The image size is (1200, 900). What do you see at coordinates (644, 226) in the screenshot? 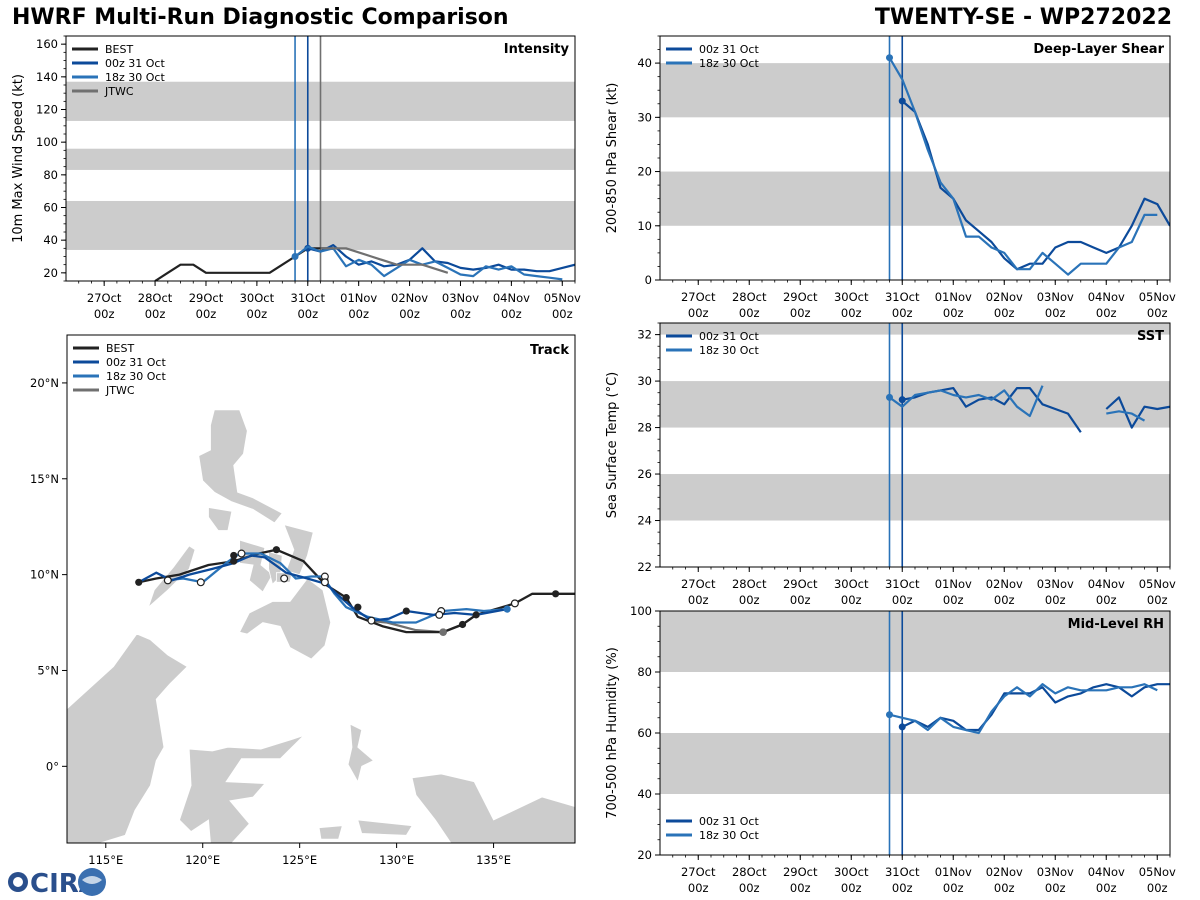
I see `shear-ytick-label: 10` at bounding box center [644, 226].